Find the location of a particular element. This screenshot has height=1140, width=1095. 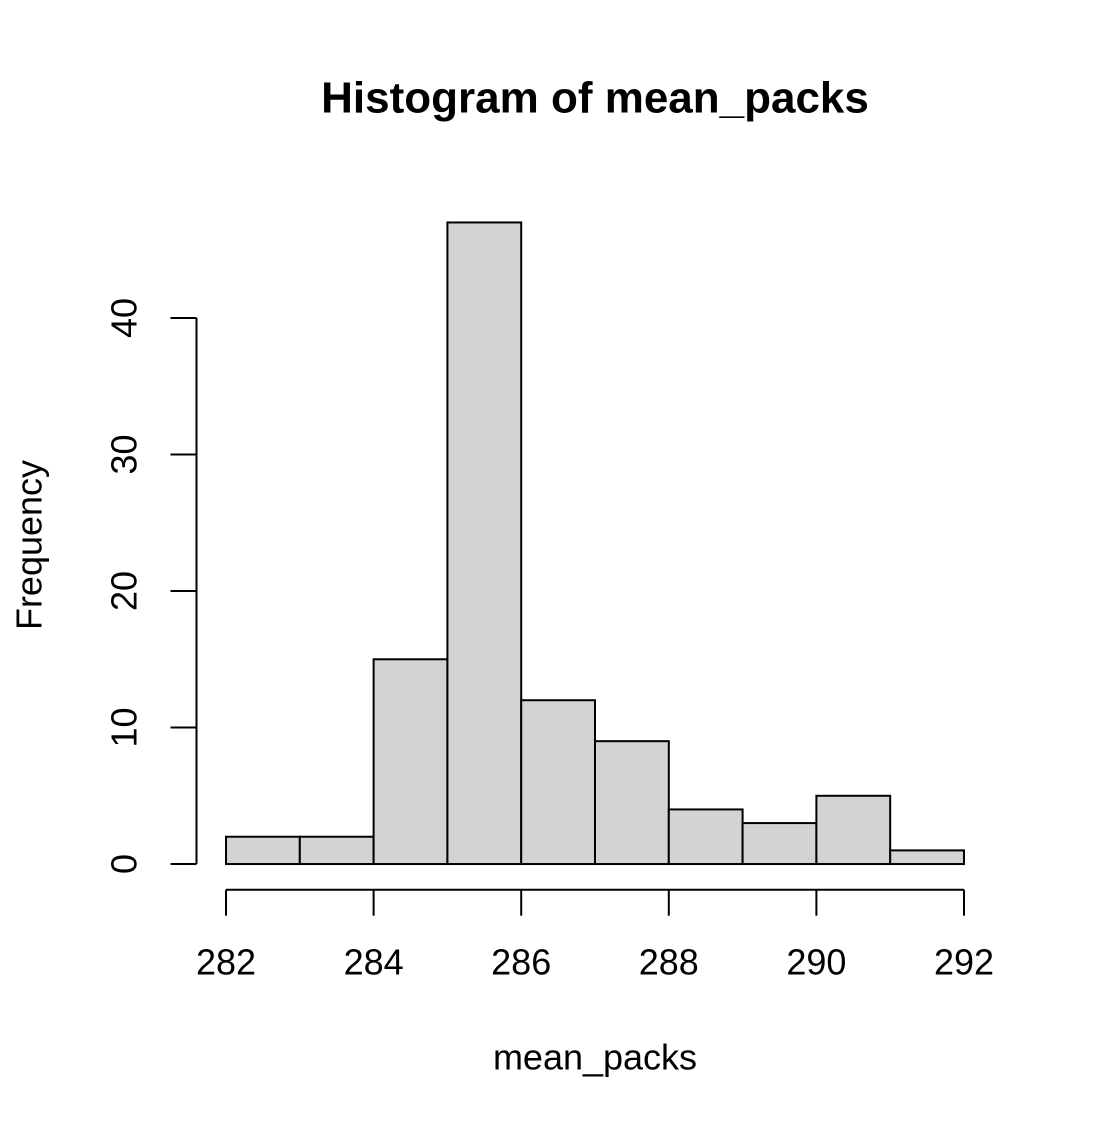

chart-title: Histogram of mean_packs is located at coordinates (595, 98).